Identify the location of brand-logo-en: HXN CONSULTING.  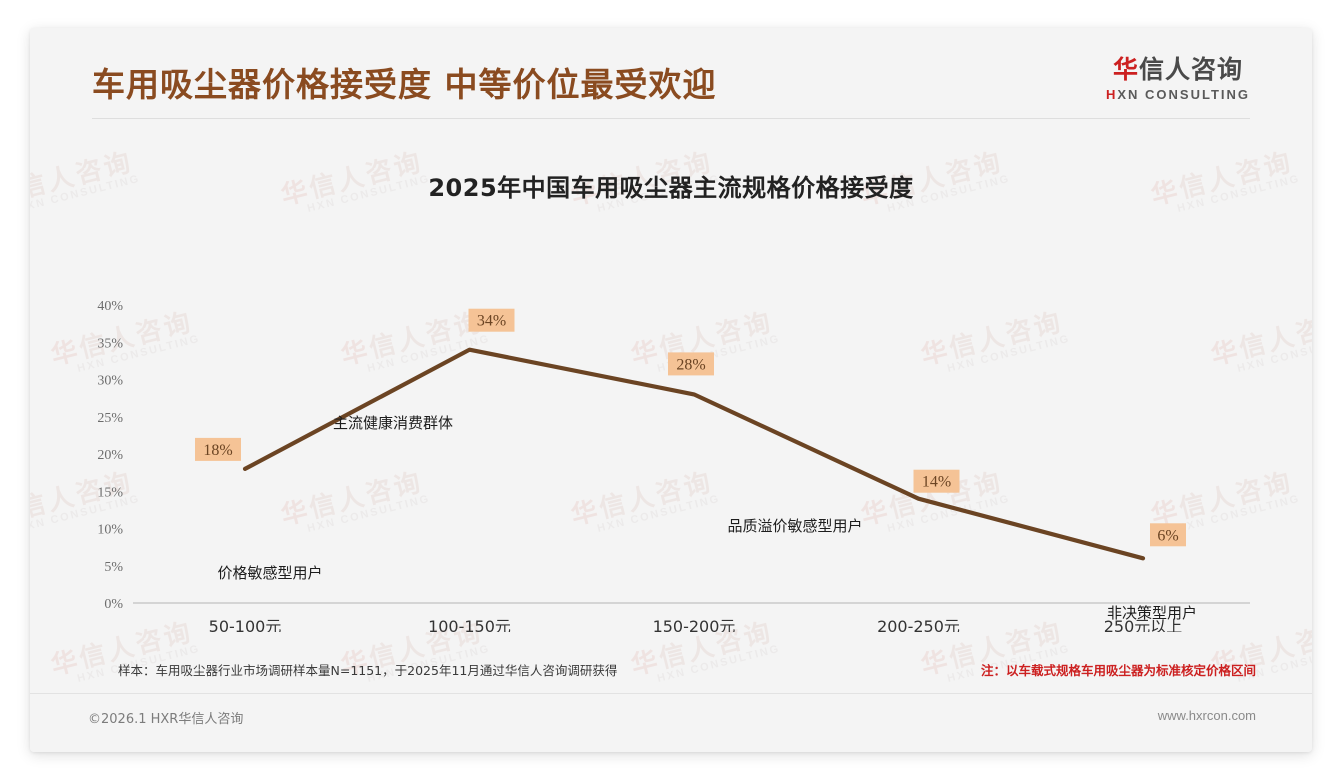
(1178, 94).